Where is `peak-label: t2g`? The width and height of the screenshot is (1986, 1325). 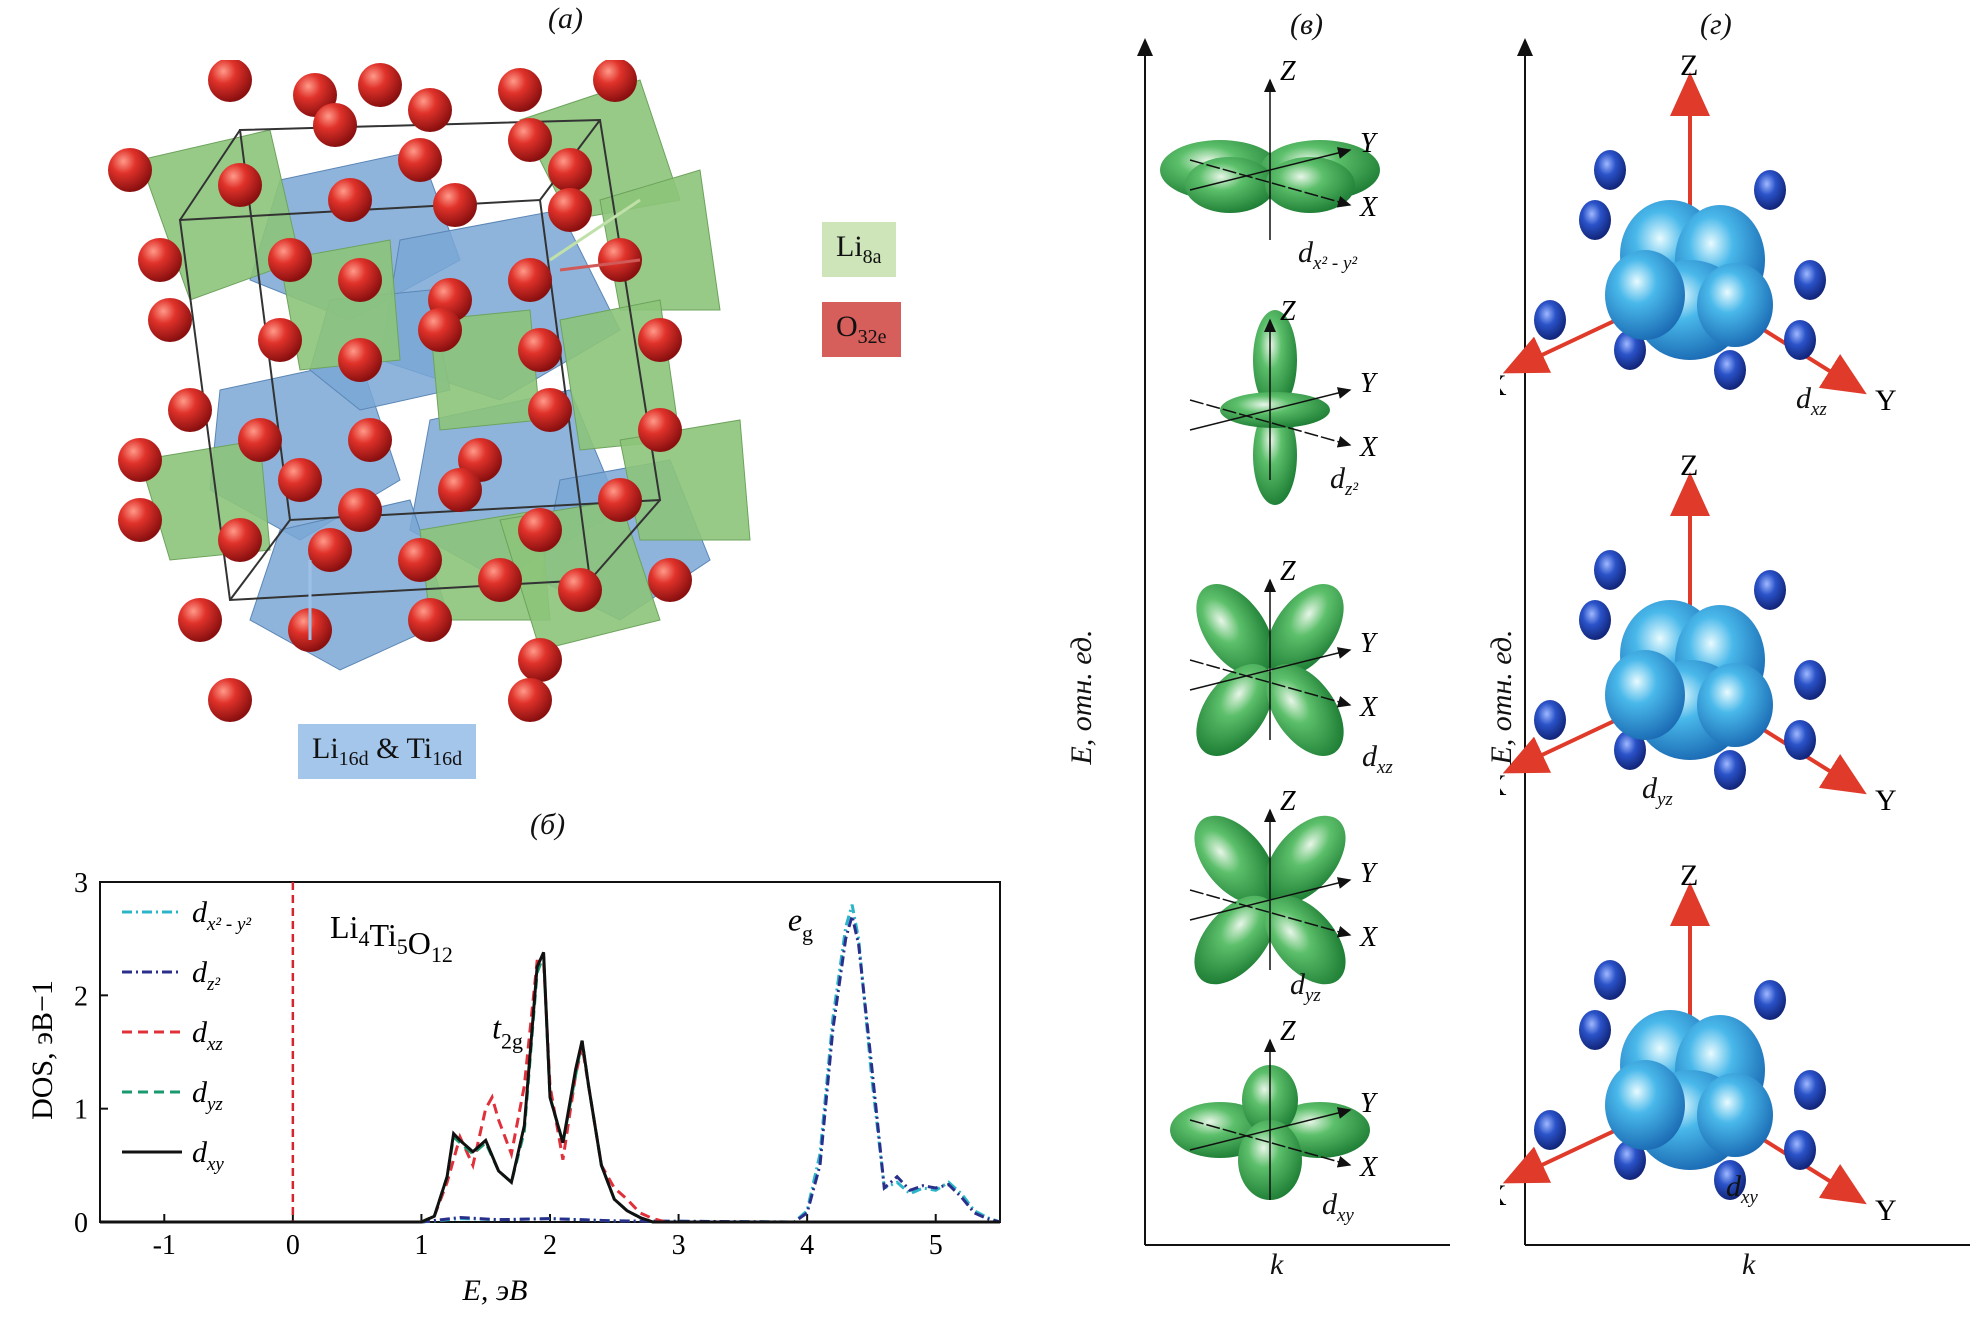
peak-label: t2g is located at coordinates (507, 1031).